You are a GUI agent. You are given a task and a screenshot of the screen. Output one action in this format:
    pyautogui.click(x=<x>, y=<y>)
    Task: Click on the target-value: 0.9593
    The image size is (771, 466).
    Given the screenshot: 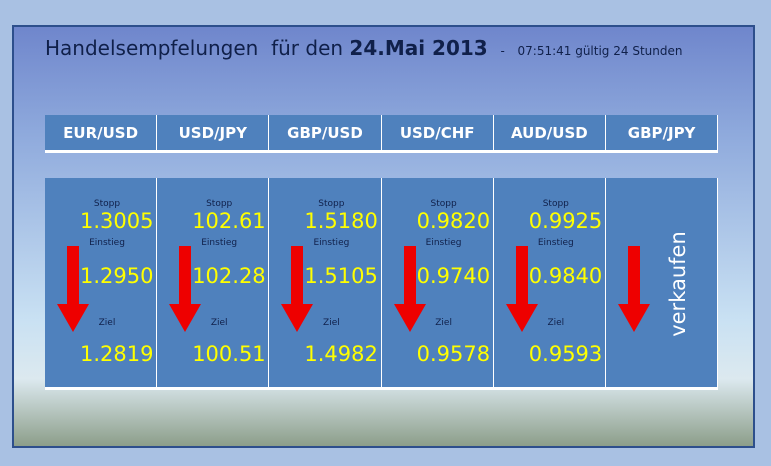 What is the action you would take?
    pyautogui.click(x=565, y=354)
    